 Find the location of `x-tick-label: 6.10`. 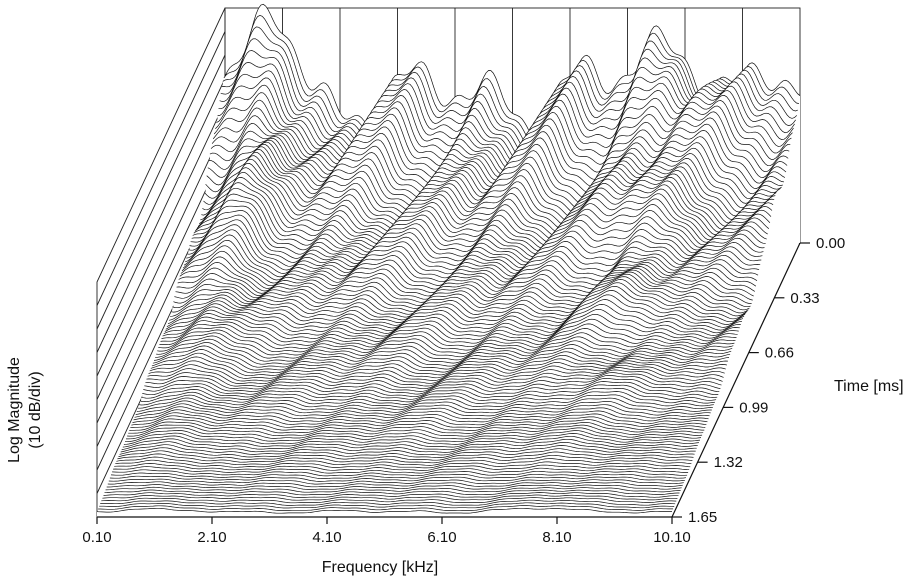

x-tick-label: 6.10 is located at coordinates (441, 537).